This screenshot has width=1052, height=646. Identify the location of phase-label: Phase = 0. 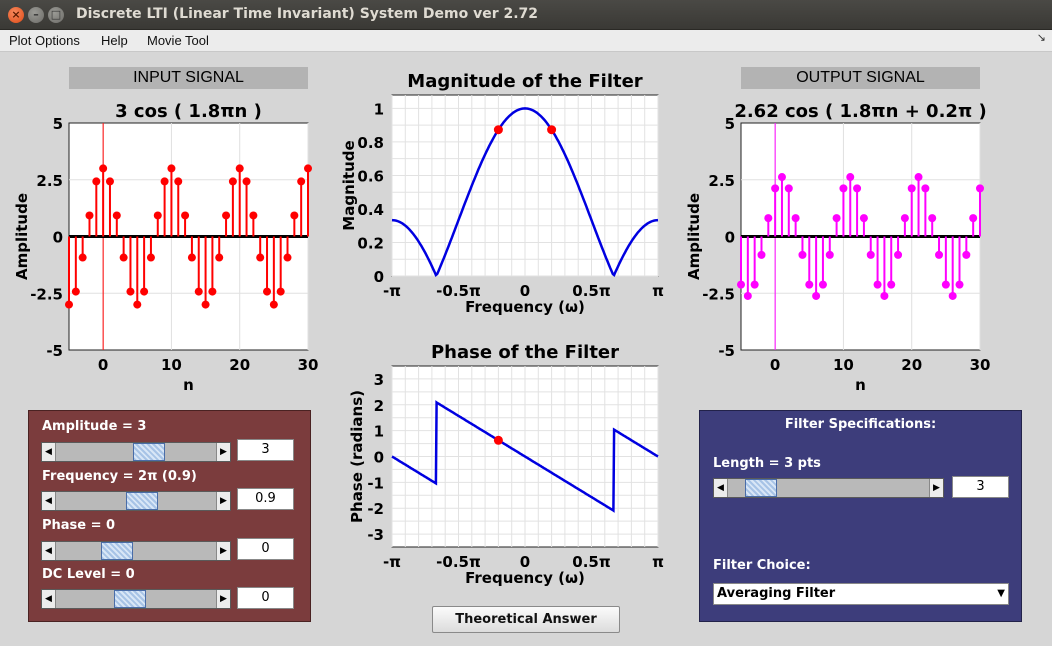
(79, 525).